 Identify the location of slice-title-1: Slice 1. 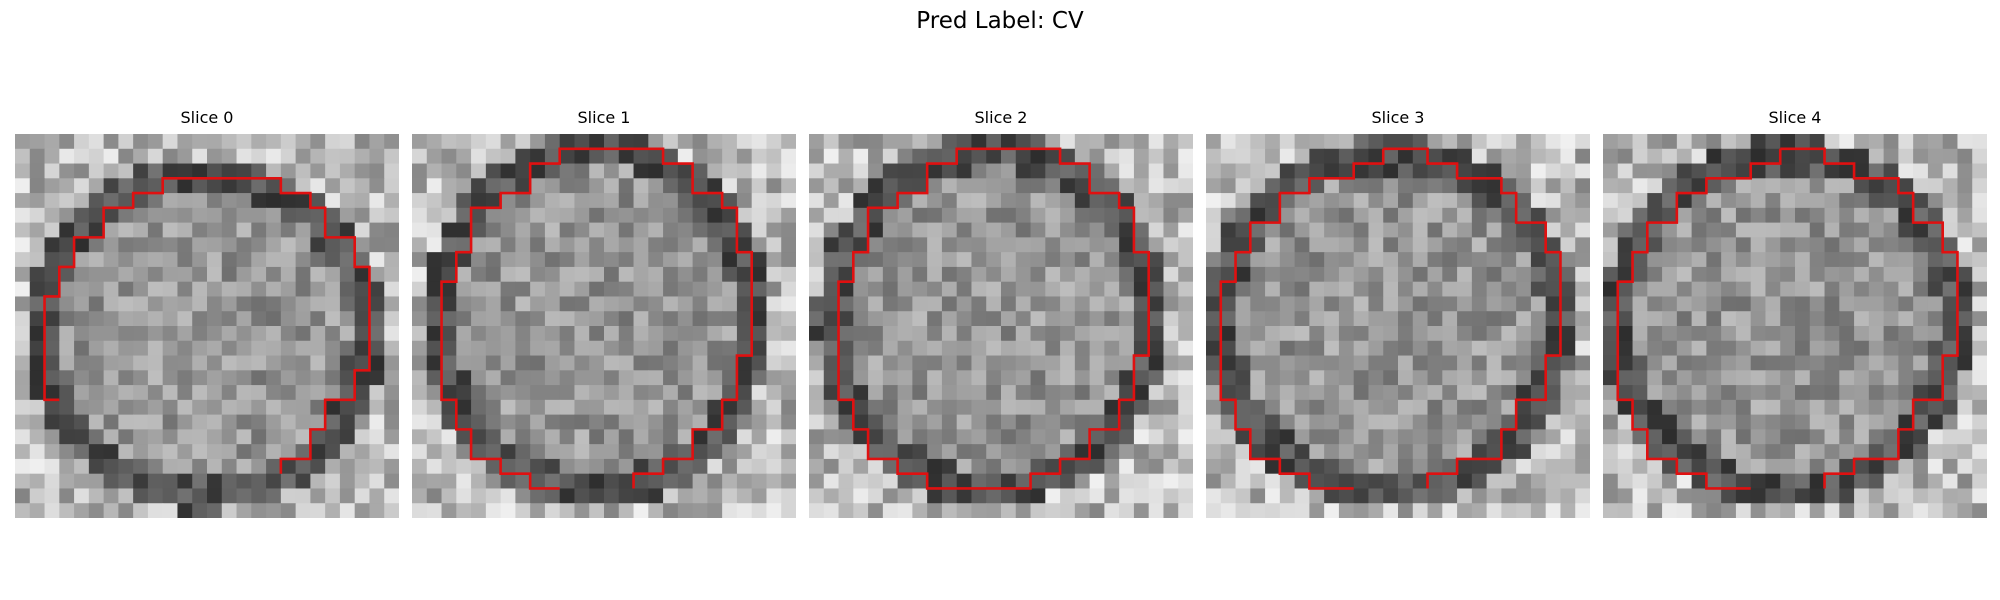
(604, 117).